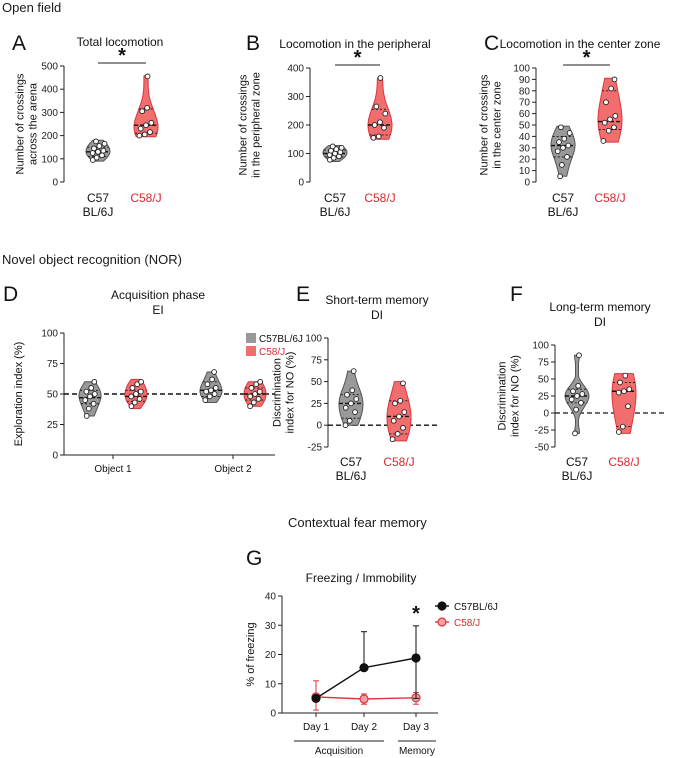  Describe the element at coordinates (376, 300) in the screenshot. I see `chart-title: Short-term memory` at that location.